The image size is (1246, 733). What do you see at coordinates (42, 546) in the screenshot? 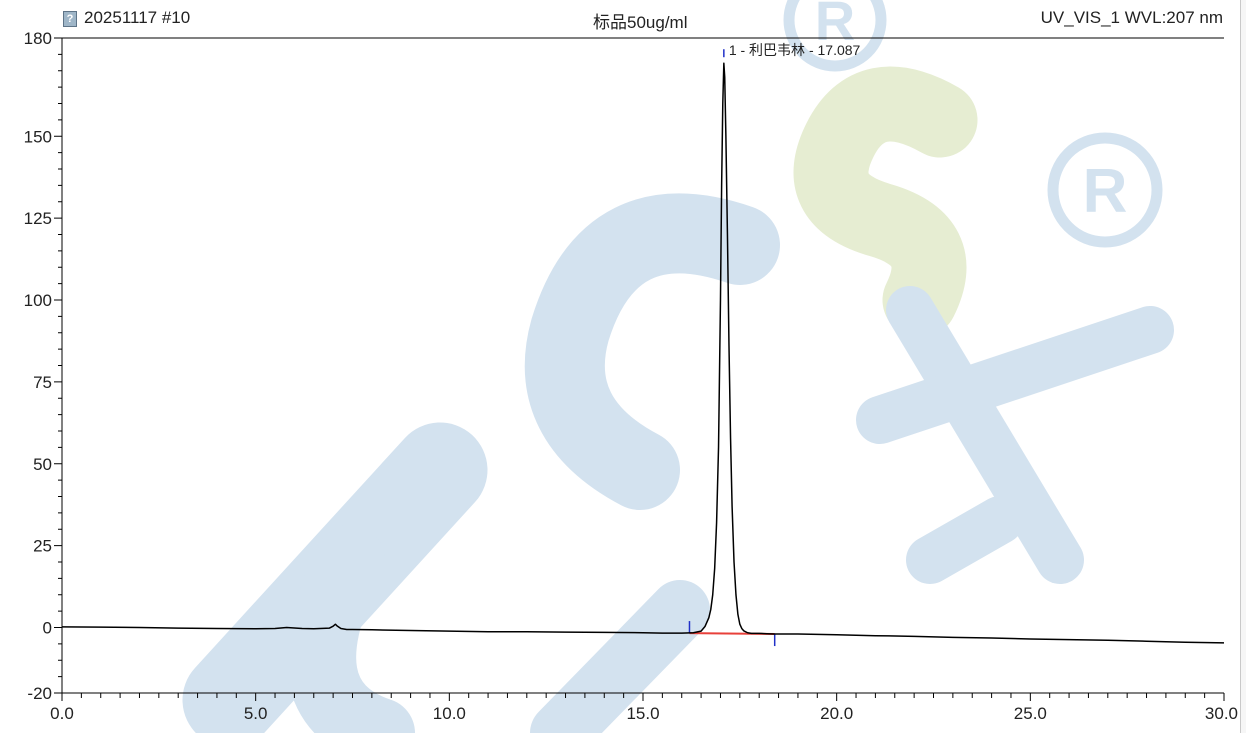
I see `y-tick-label: 25` at bounding box center [42, 546].